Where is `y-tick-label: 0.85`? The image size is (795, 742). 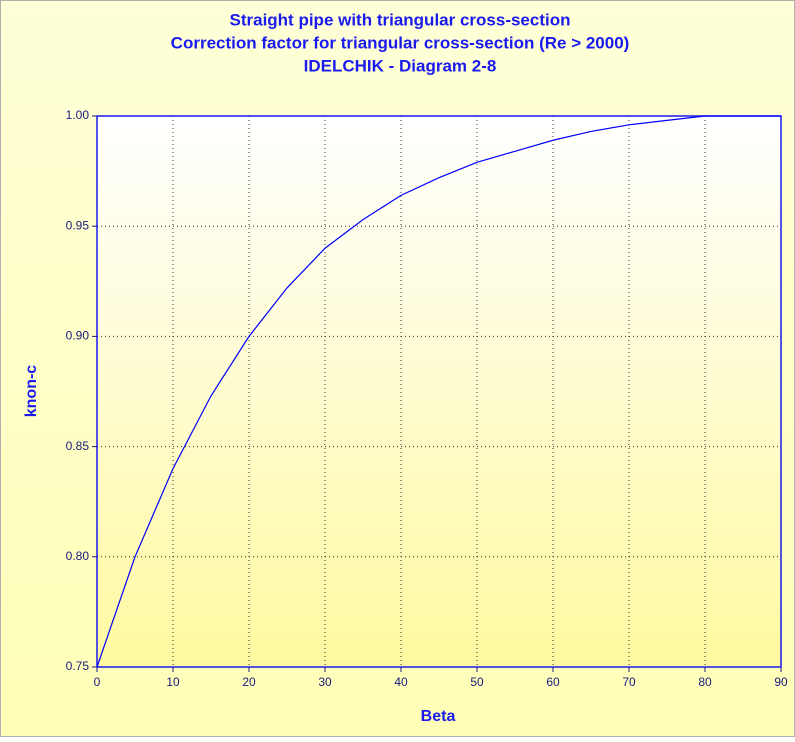
y-tick-label: 0.85 is located at coordinates (78, 446).